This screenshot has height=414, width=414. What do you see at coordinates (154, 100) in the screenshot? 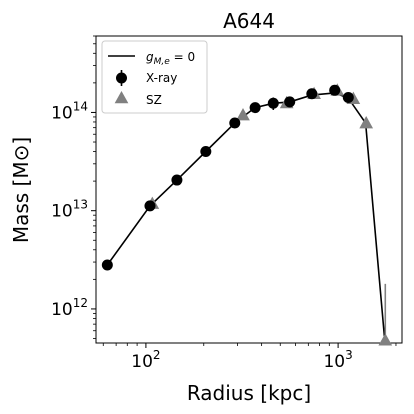
I see `legend-label-sz: SZ` at bounding box center [154, 100].